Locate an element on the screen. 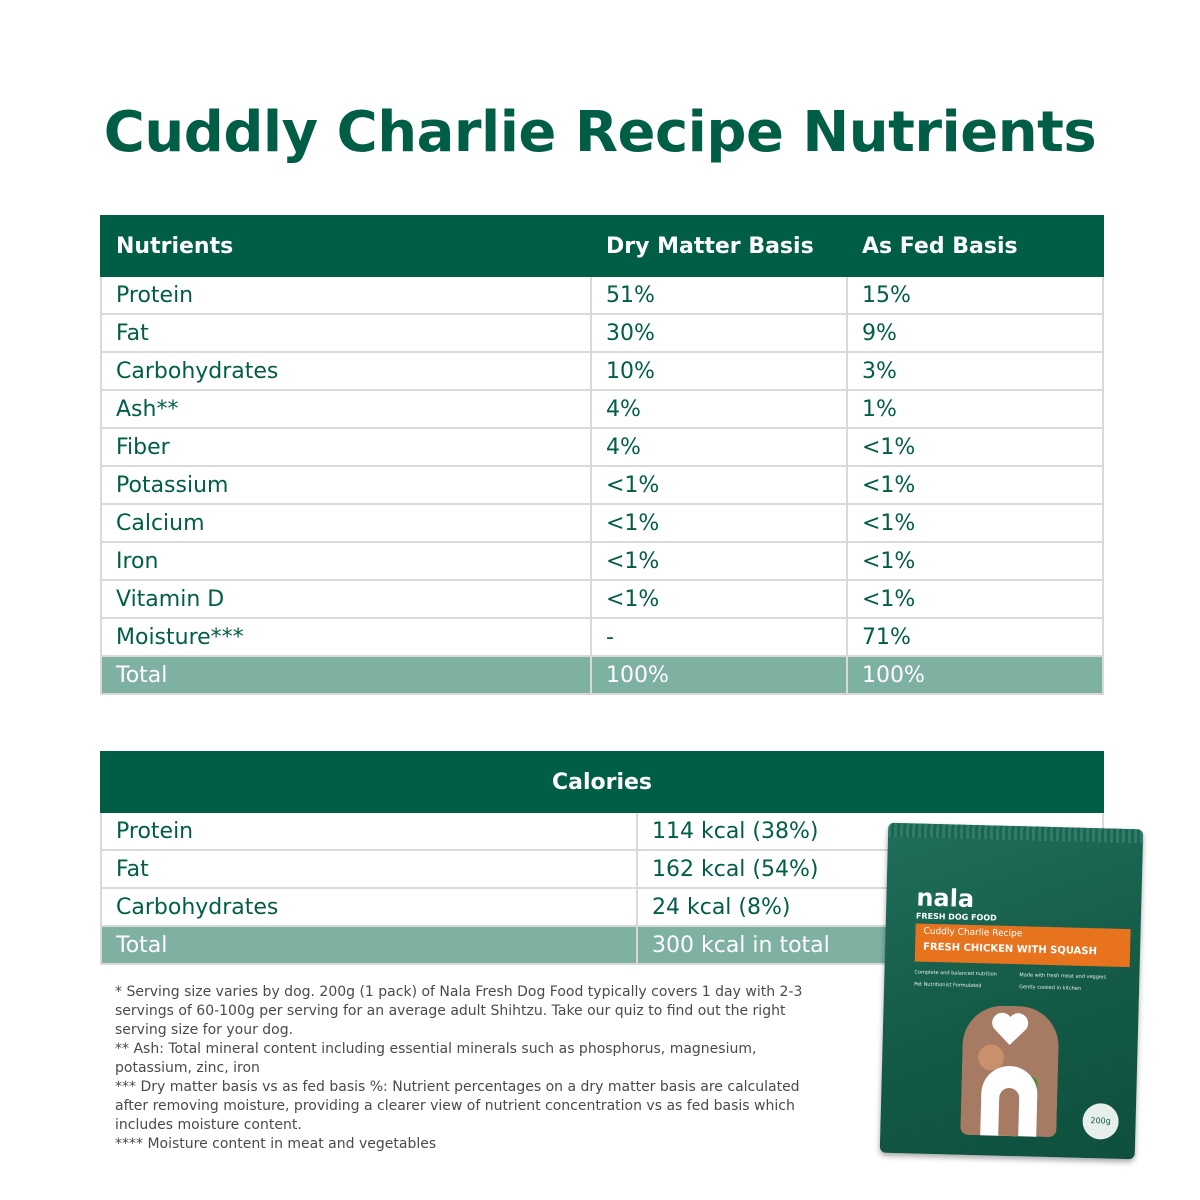 The image size is (1200, 1200). total-dry-matter: 100% is located at coordinates (719, 675).